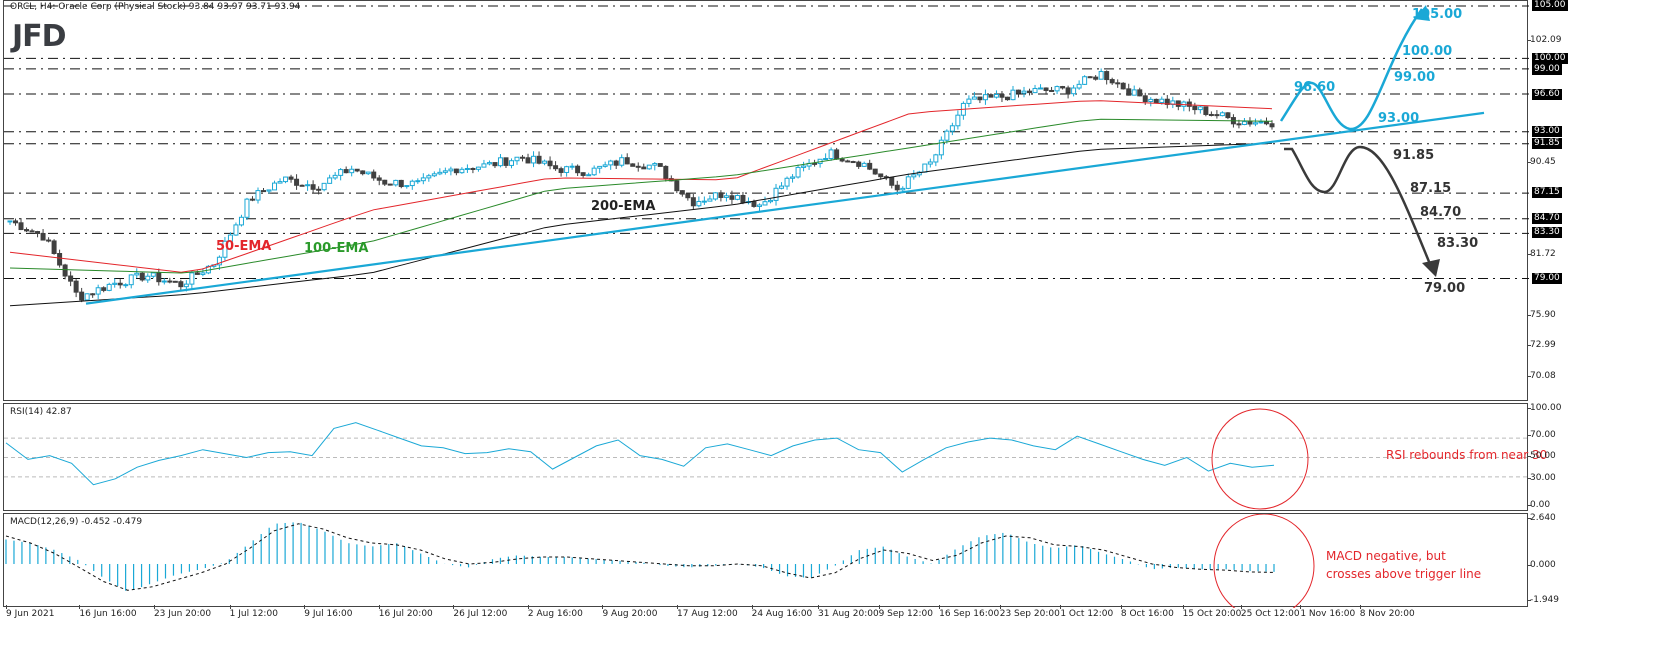  Describe the element at coordinates (1415, 77) in the screenshot. I see `bullish-target-label: 99.00` at that location.